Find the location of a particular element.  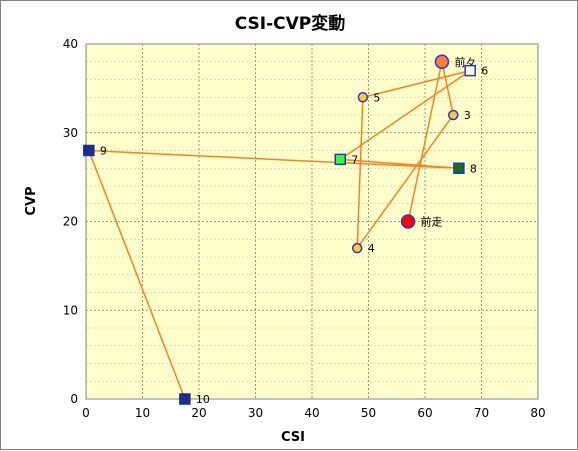

y-tick-label: 30 is located at coordinates (70, 133).